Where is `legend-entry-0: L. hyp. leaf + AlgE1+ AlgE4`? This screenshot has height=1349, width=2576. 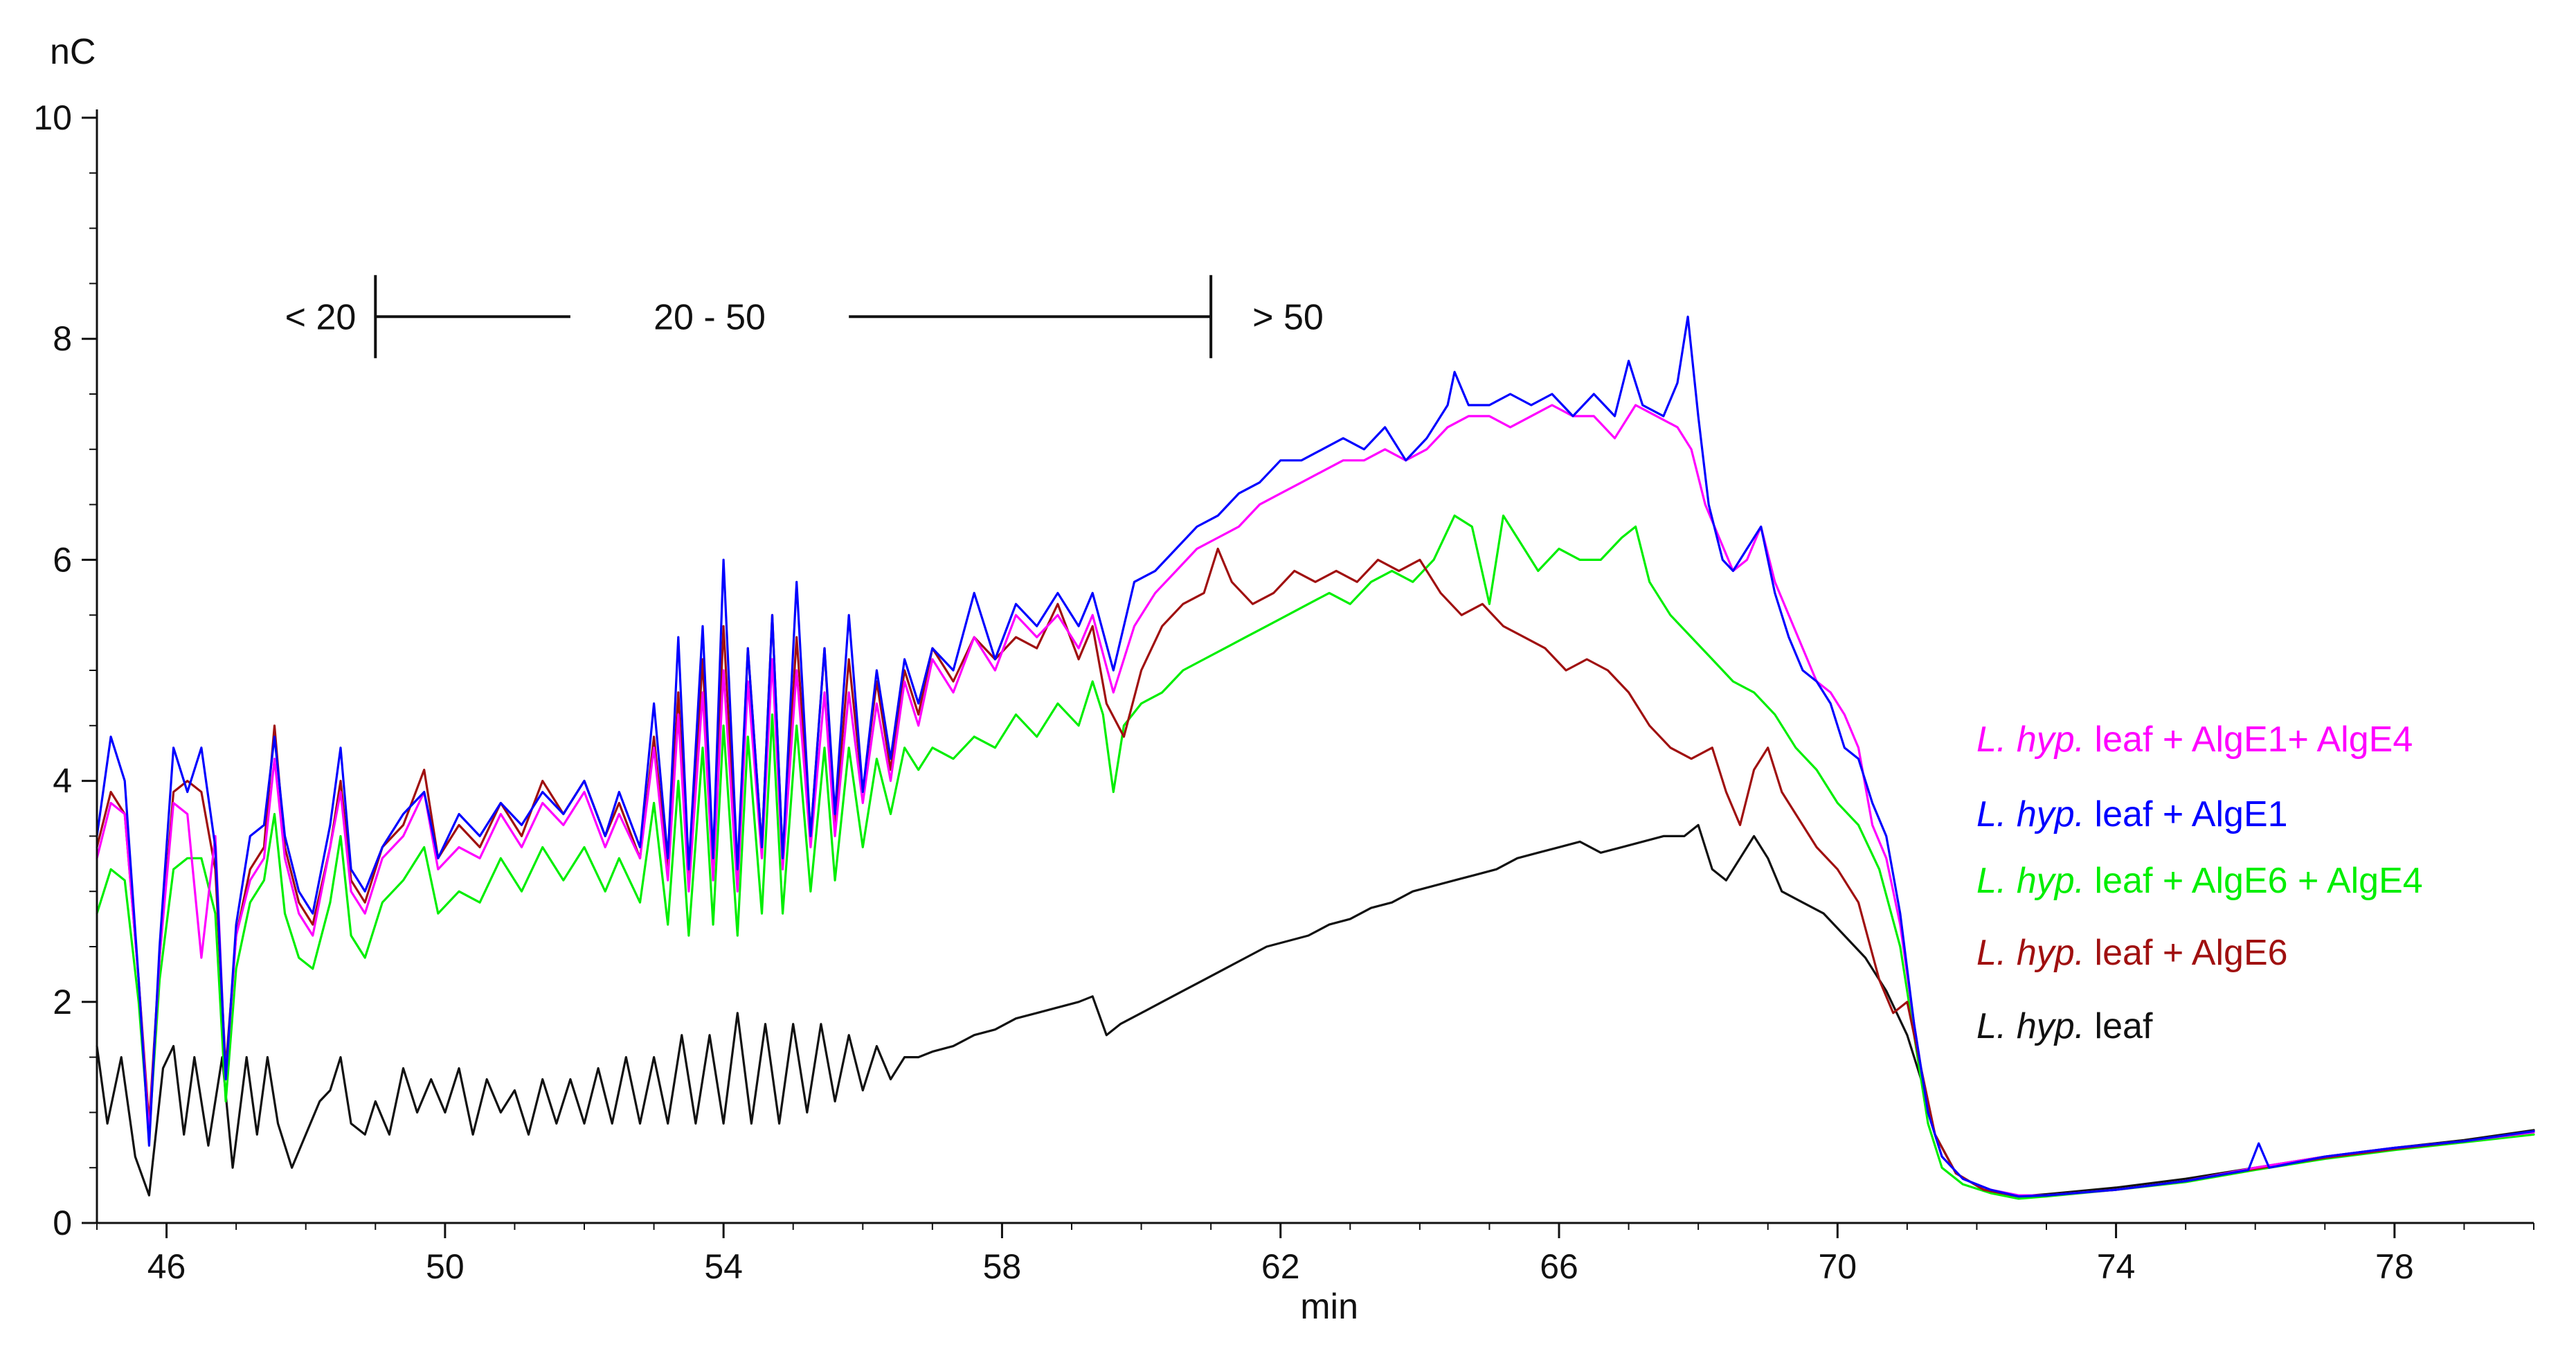 legend-entry-0: L. hyp. leaf + AlgE1+ AlgE4 is located at coordinates (2194, 740).